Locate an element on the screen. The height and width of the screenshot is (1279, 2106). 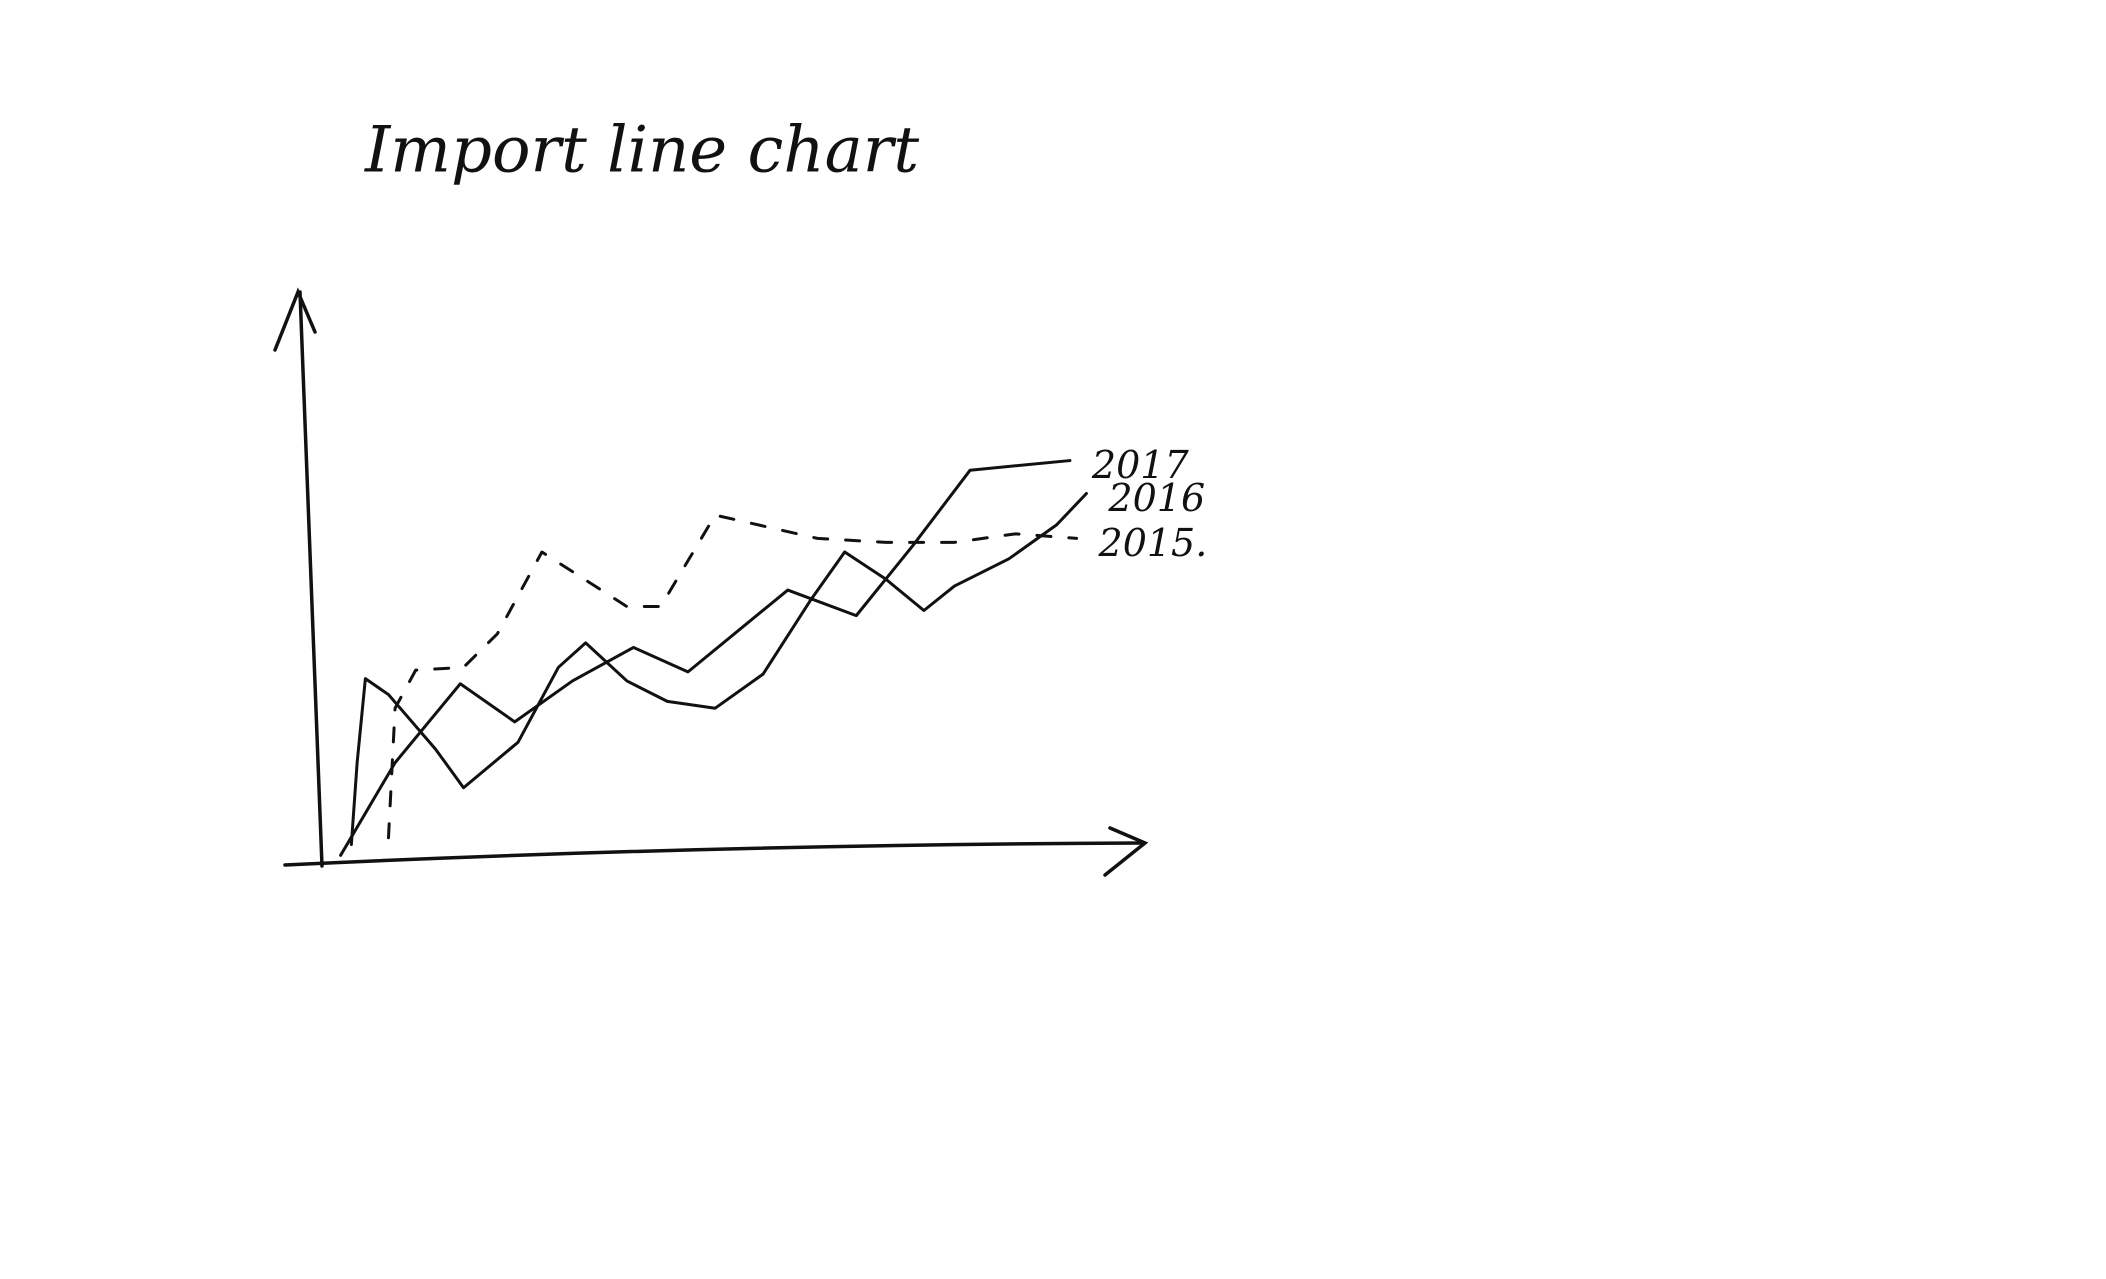
y-axis is located at coordinates (311, 579).